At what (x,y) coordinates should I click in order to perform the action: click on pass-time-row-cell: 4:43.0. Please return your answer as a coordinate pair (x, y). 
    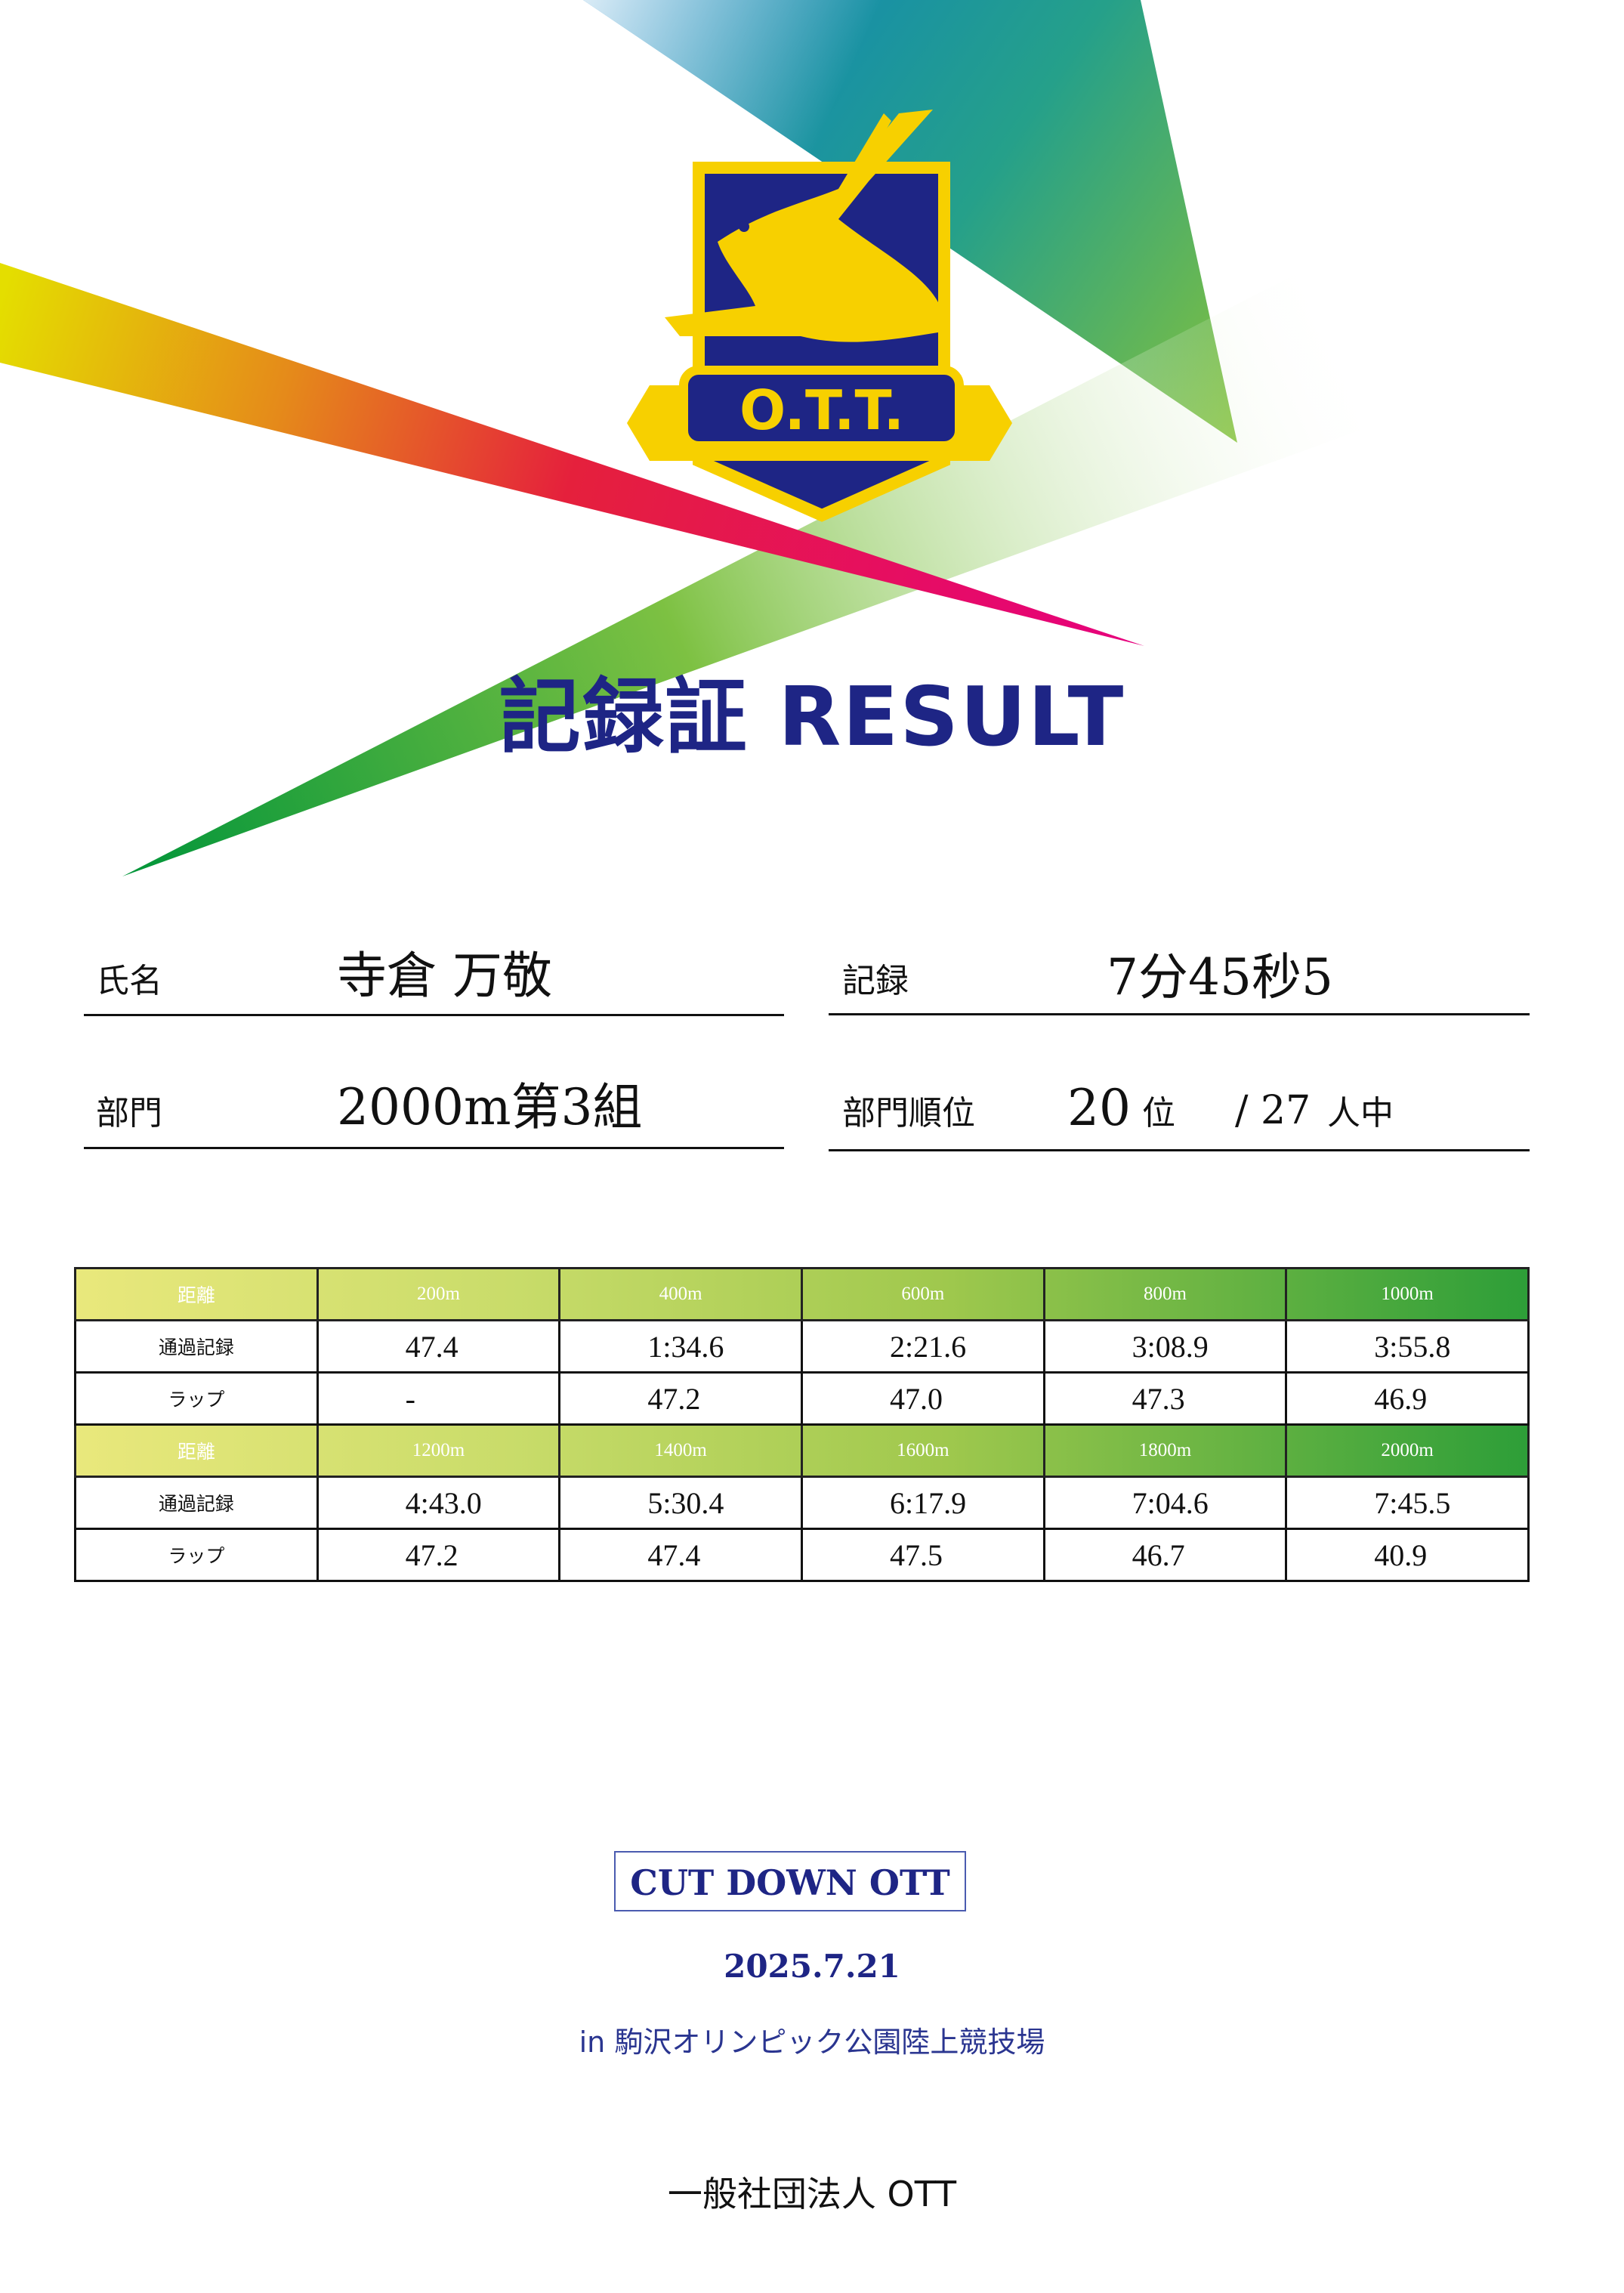
    Looking at the image, I should click on (439, 1503).